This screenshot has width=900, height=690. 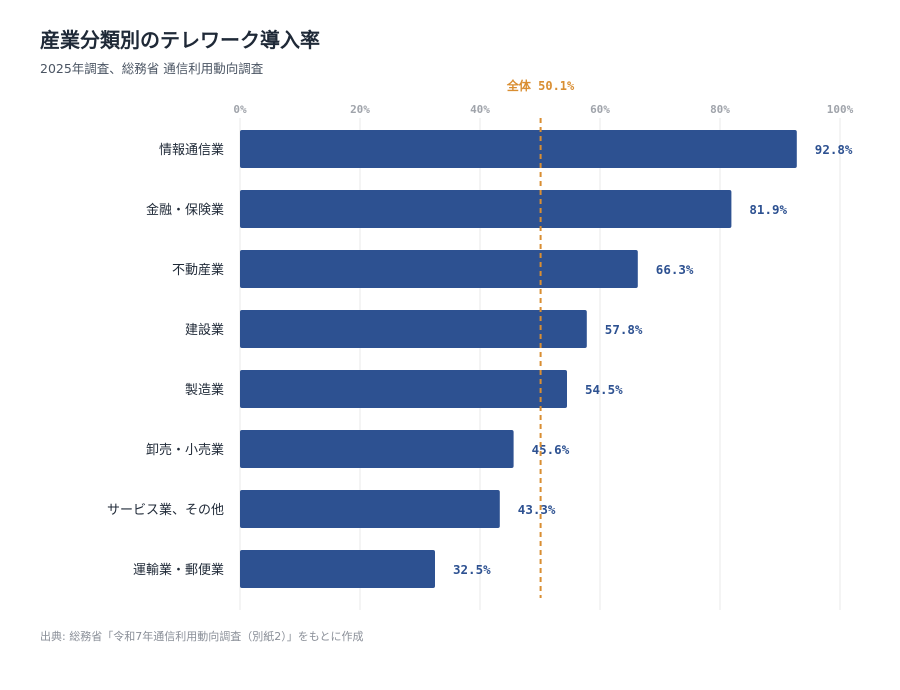 I want to click on category-label: 製造業, so click(x=204, y=390).